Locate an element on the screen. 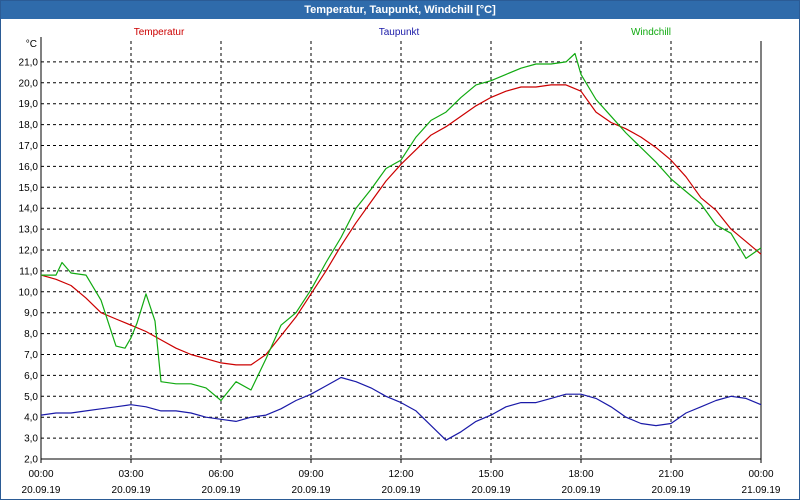 The width and height of the screenshot is (800, 500). series-line-taupunkt is located at coordinates (401, 408).